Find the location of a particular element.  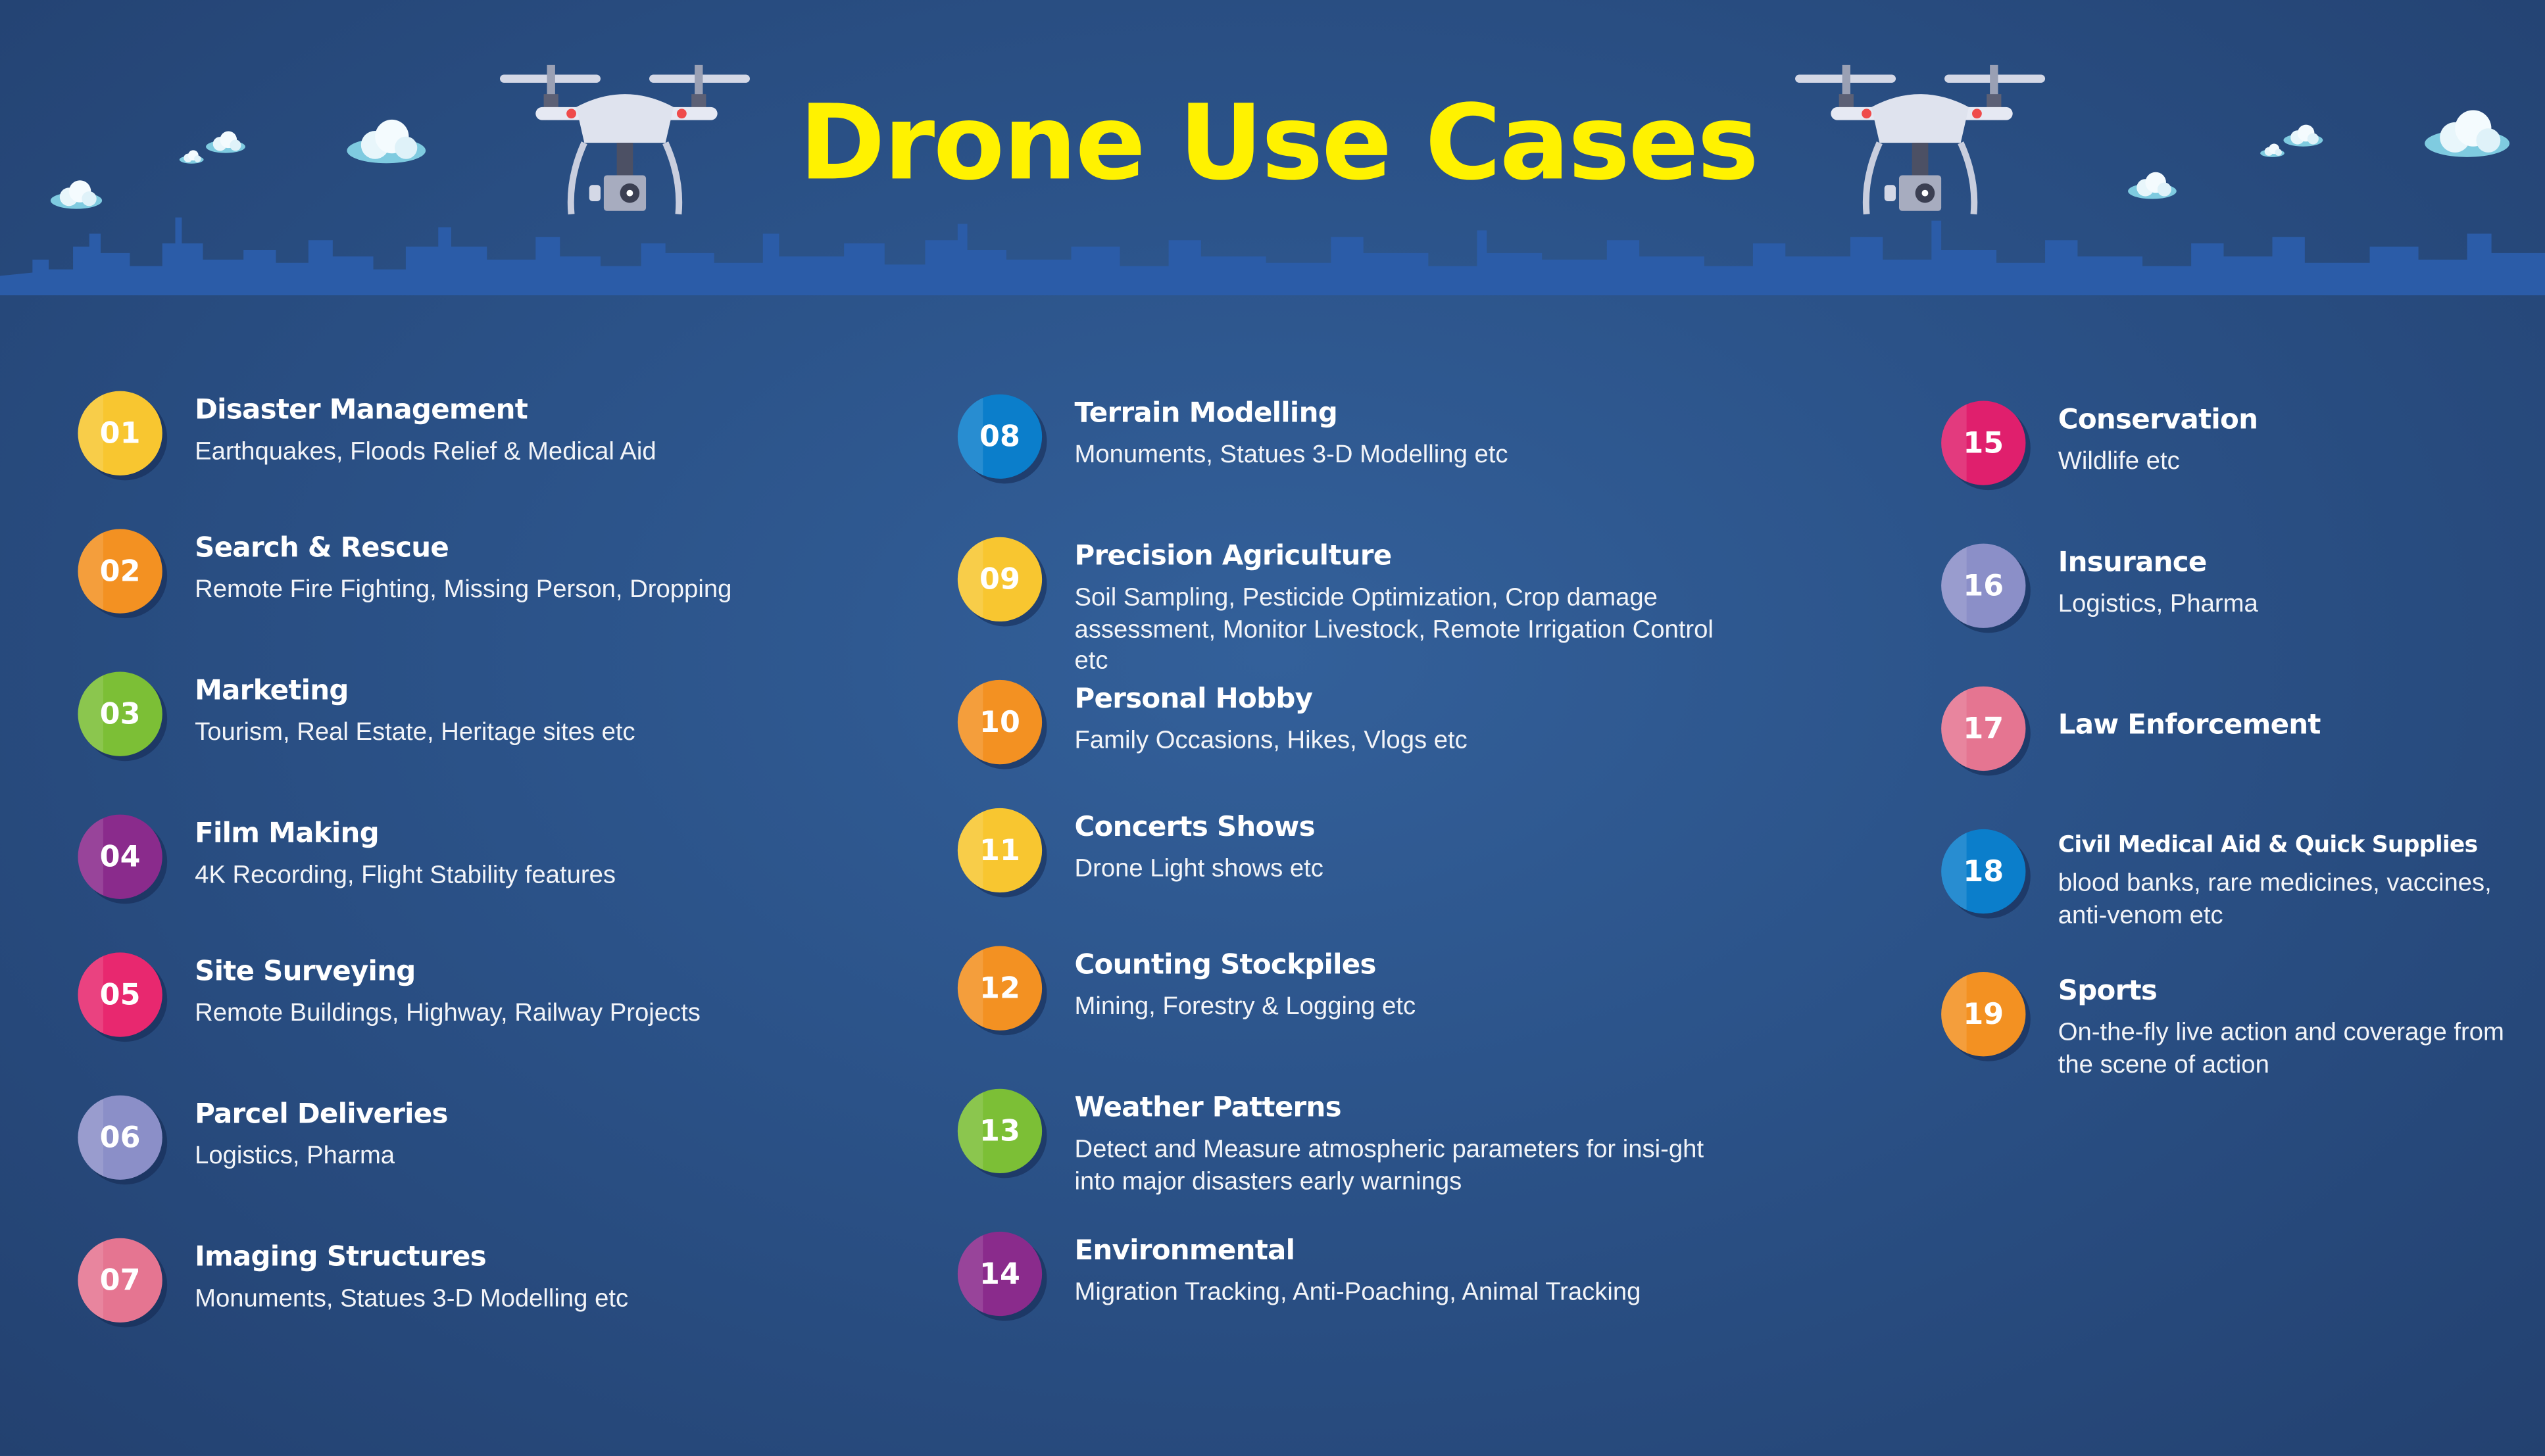

number-label: 01 is located at coordinates (120, 433).